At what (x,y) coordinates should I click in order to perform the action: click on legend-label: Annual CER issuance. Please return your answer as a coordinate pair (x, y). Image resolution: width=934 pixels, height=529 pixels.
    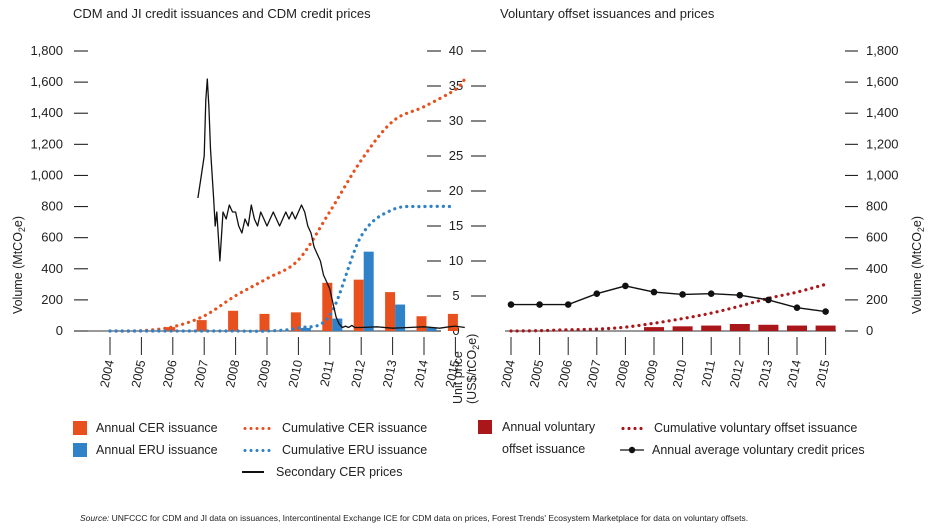
    Looking at the image, I should click on (157, 428).